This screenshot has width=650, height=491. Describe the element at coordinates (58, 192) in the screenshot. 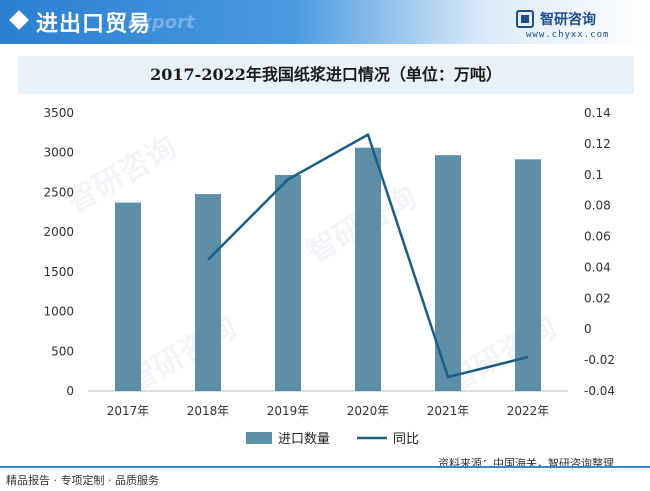

I see `y-left-tick-label: 2500` at that location.